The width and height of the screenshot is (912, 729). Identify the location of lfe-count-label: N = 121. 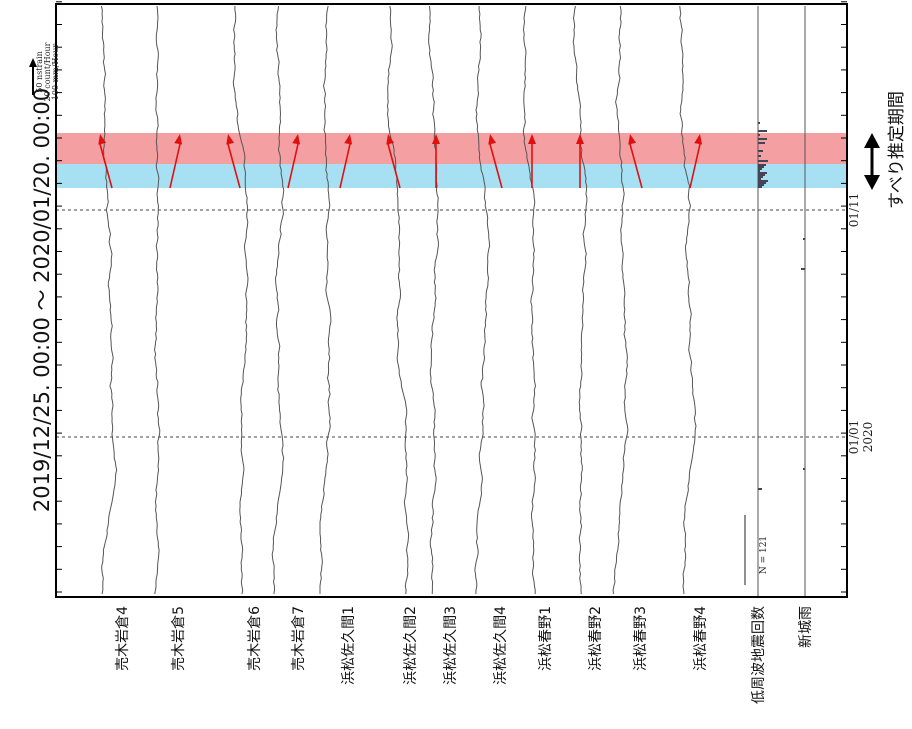
(764, 555).